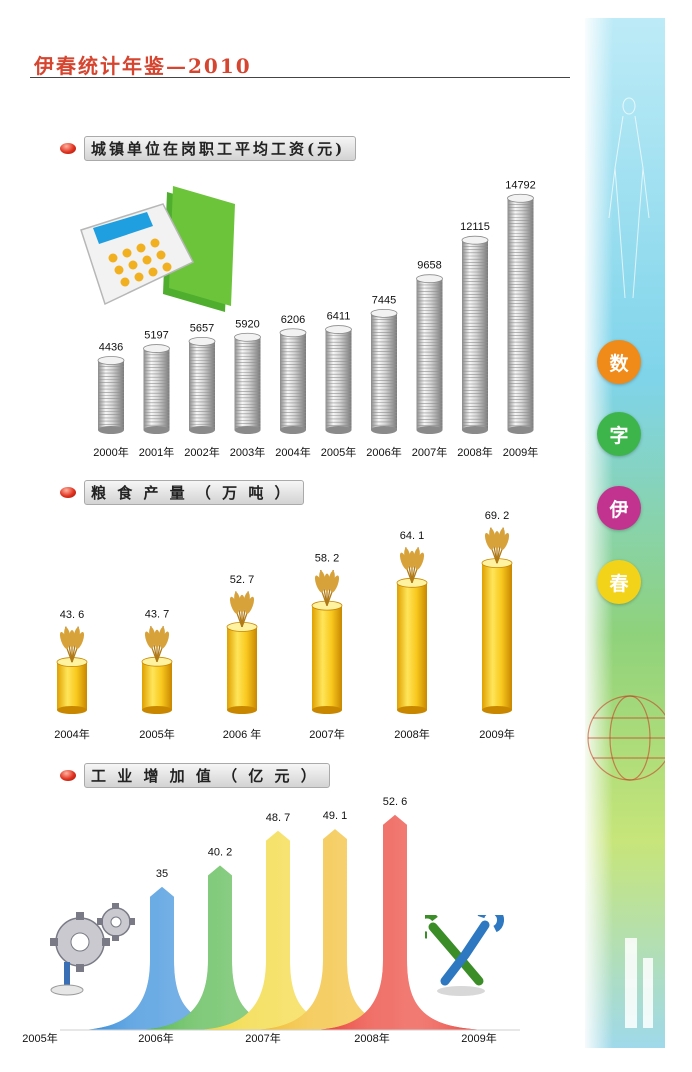 The height and width of the screenshot is (1072, 692). I want to click on value-label: 64. 1, so click(412, 536).